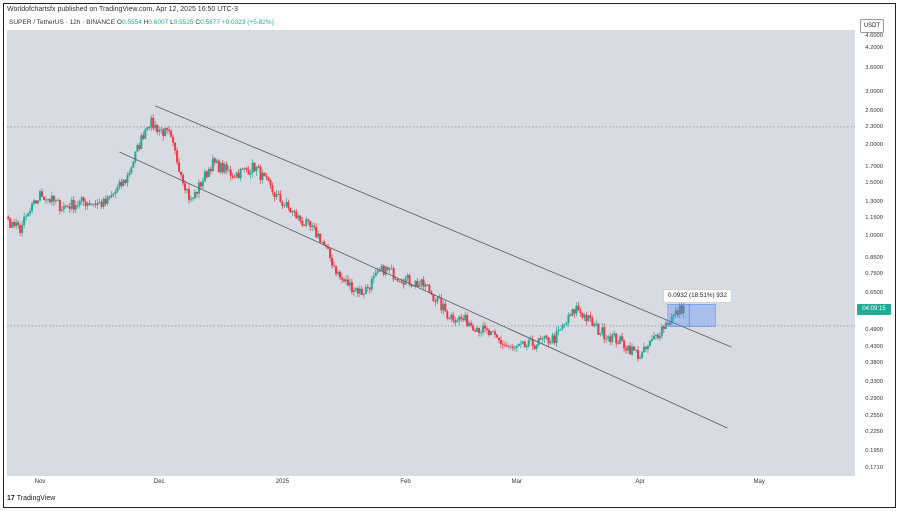 This screenshot has width=901, height=511. I want to click on y-tick-label: 0.1710, so click(874, 468).